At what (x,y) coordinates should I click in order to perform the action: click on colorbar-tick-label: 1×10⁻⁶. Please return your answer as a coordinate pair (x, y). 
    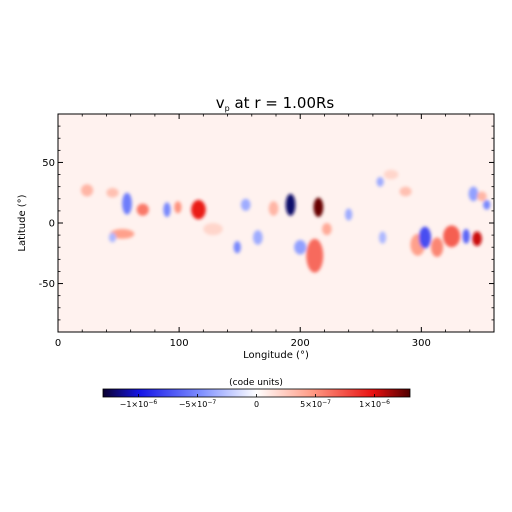
    Looking at the image, I should click on (374, 404).